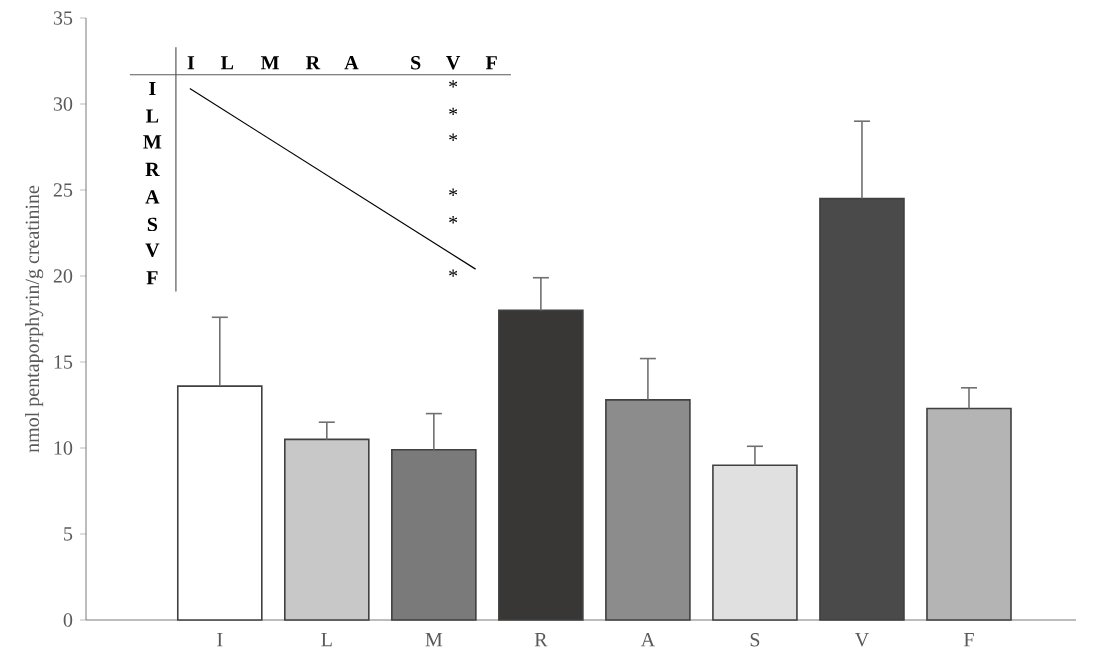 This screenshot has width=1097, height=659. Describe the element at coordinates (647, 640) in the screenshot. I see `x-tick-label: A` at that location.